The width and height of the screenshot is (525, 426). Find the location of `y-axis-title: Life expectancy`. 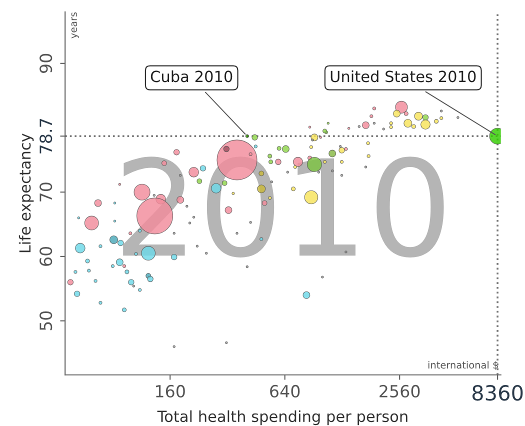

y-axis-title: Life expectancy is located at coordinates (26, 193).